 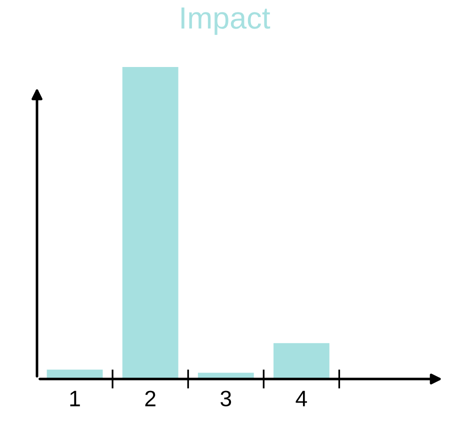 I want to click on x-tick-label: 4, so click(x=301, y=398).